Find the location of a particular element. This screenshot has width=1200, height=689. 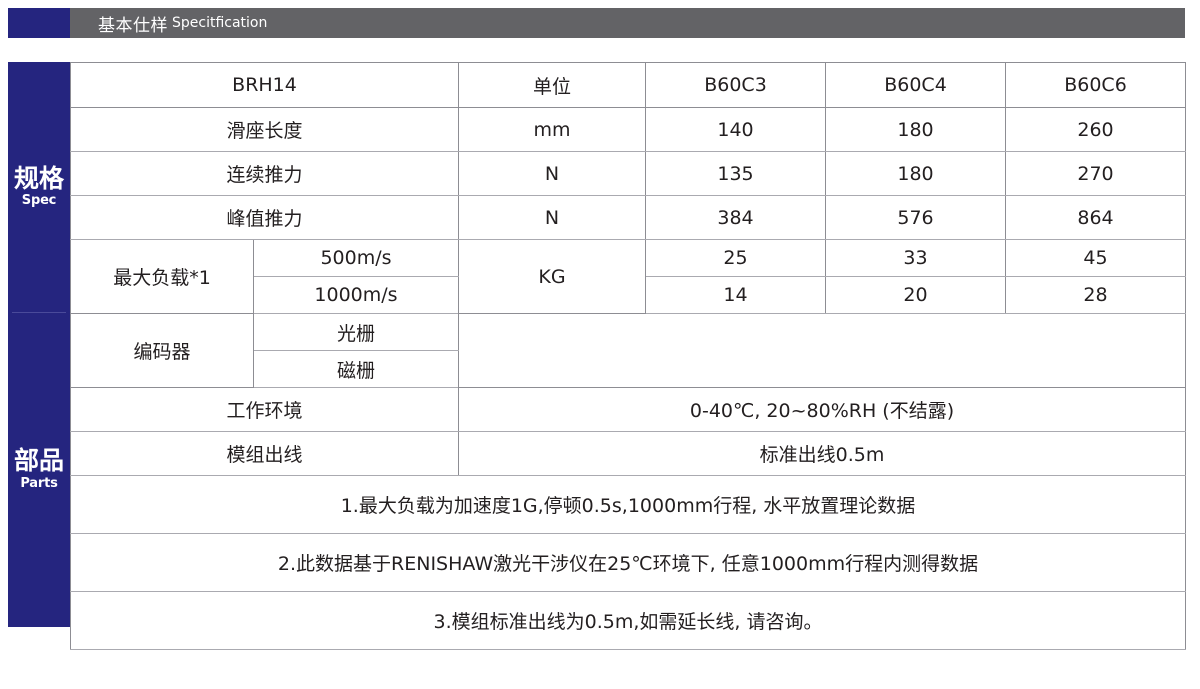

table-header-row: BRH14 单位 B60C3 B60C4 B60C6 is located at coordinates (628, 85).